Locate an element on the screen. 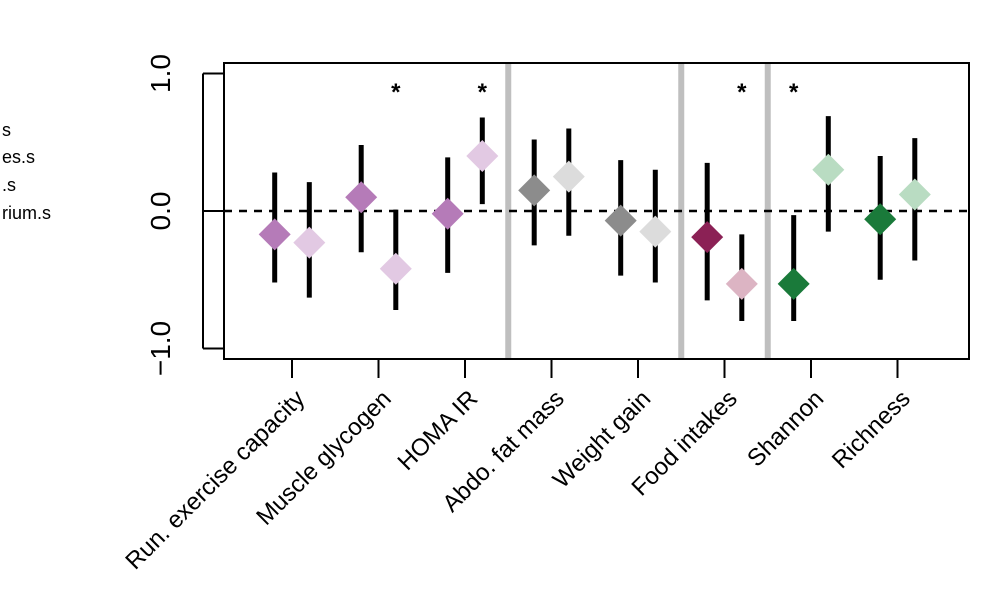 The height and width of the screenshot is (613, 1006). x-category-label: HOMA IR is located at coordinates (437, 430).